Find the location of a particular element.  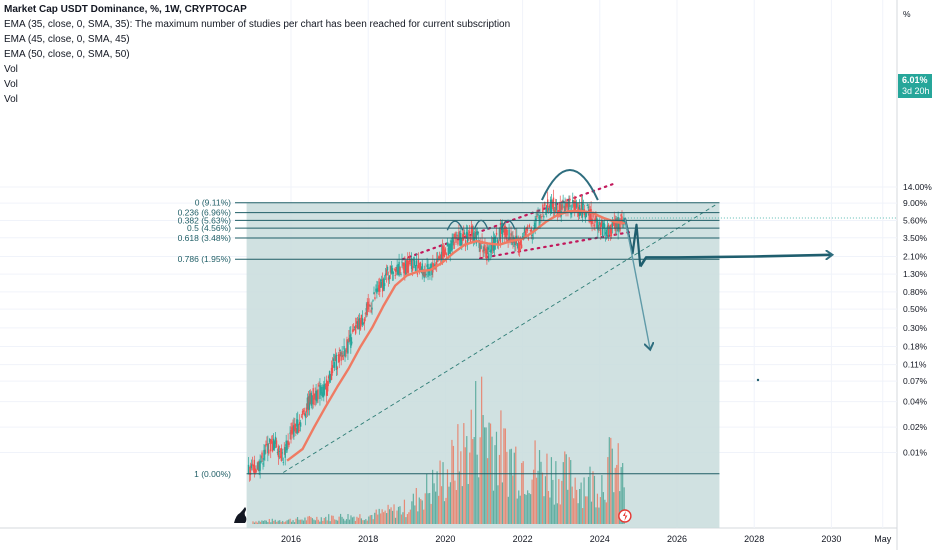

y-tick-label-5: 2.10% is located at coordinates (915, 257).